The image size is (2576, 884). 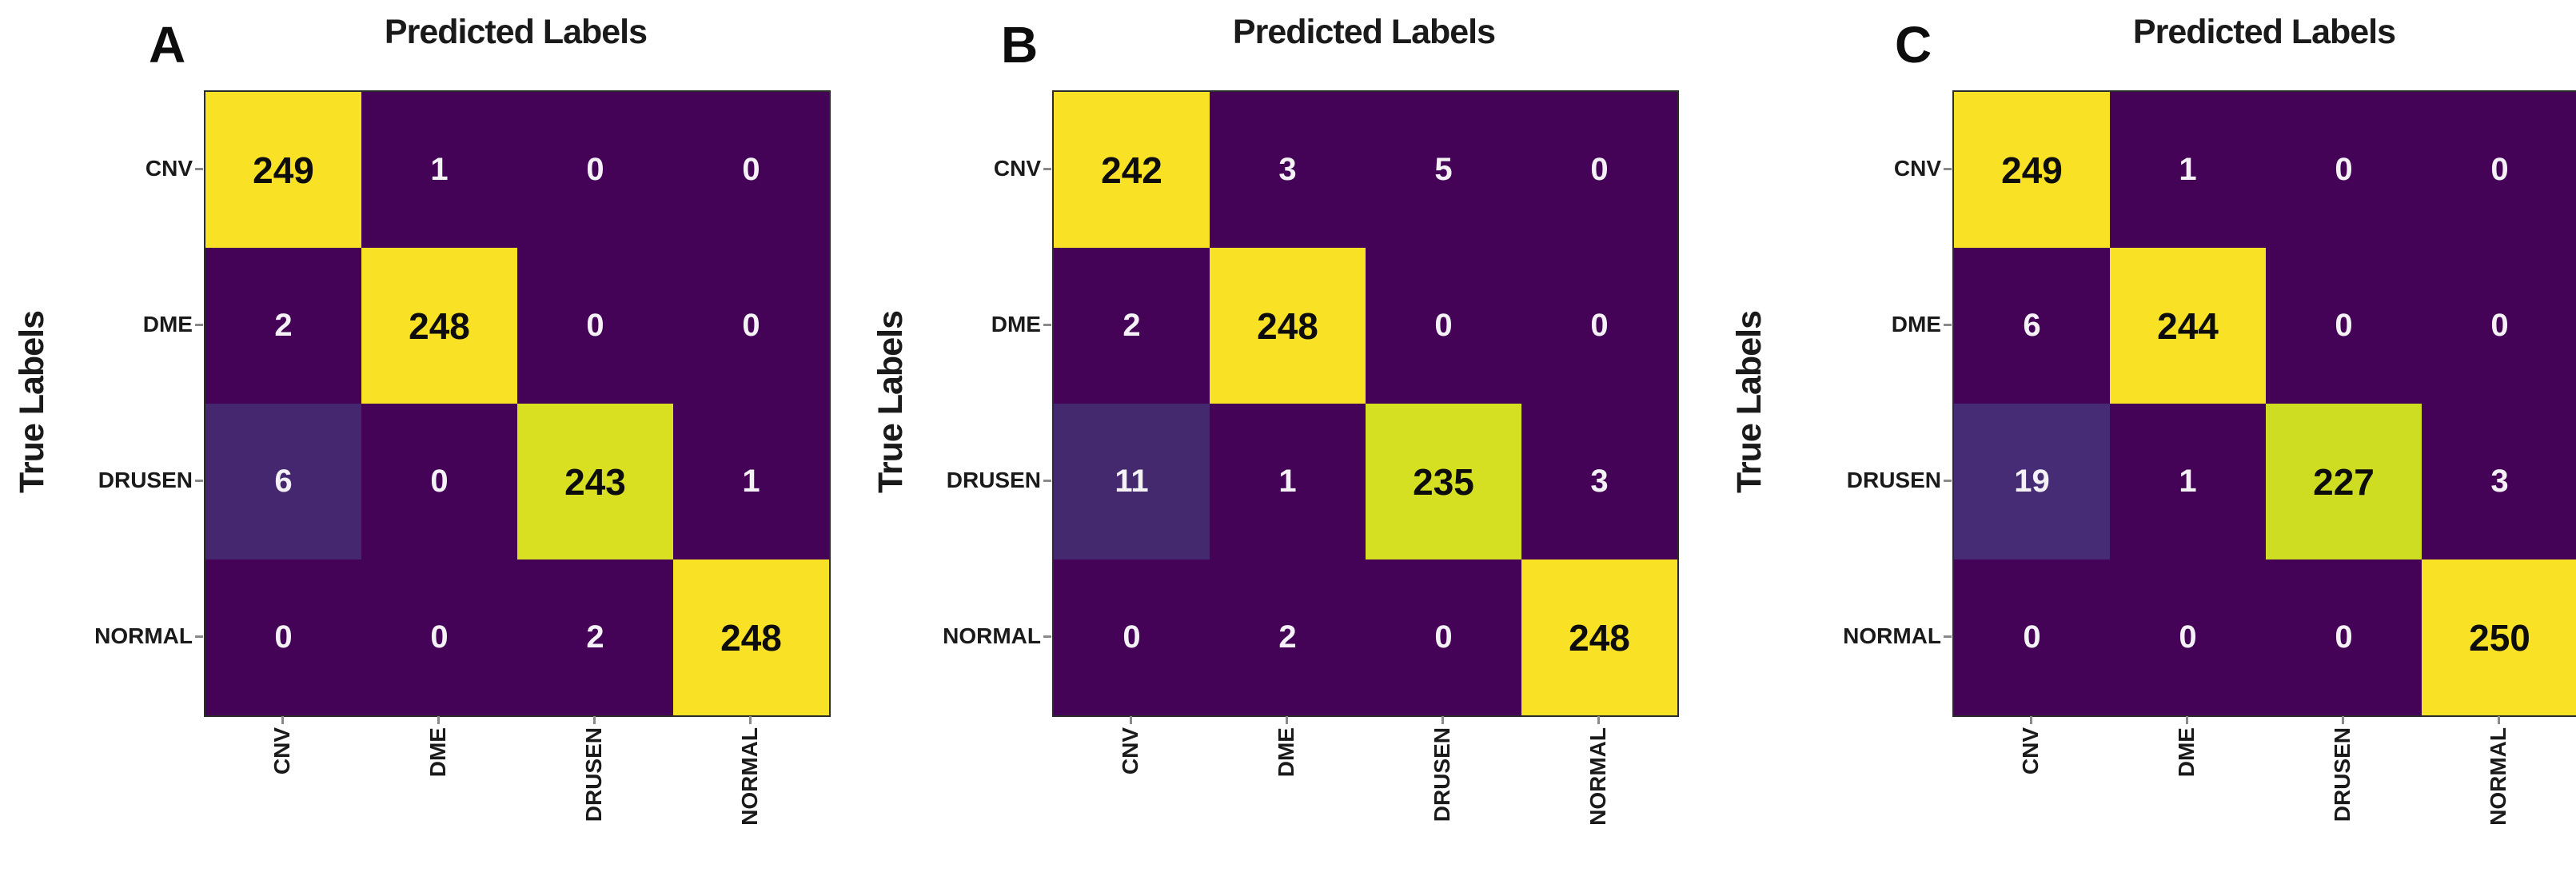 I want to click on cell-value: 11, so click(x=1132, y=481).